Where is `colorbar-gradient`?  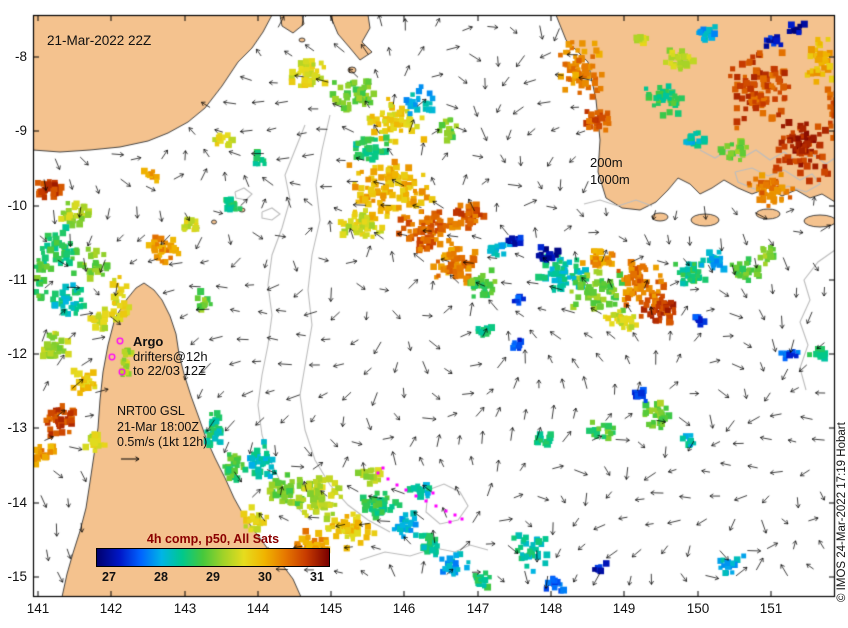 colorbar-gradient is located at coordinates (213, 557).